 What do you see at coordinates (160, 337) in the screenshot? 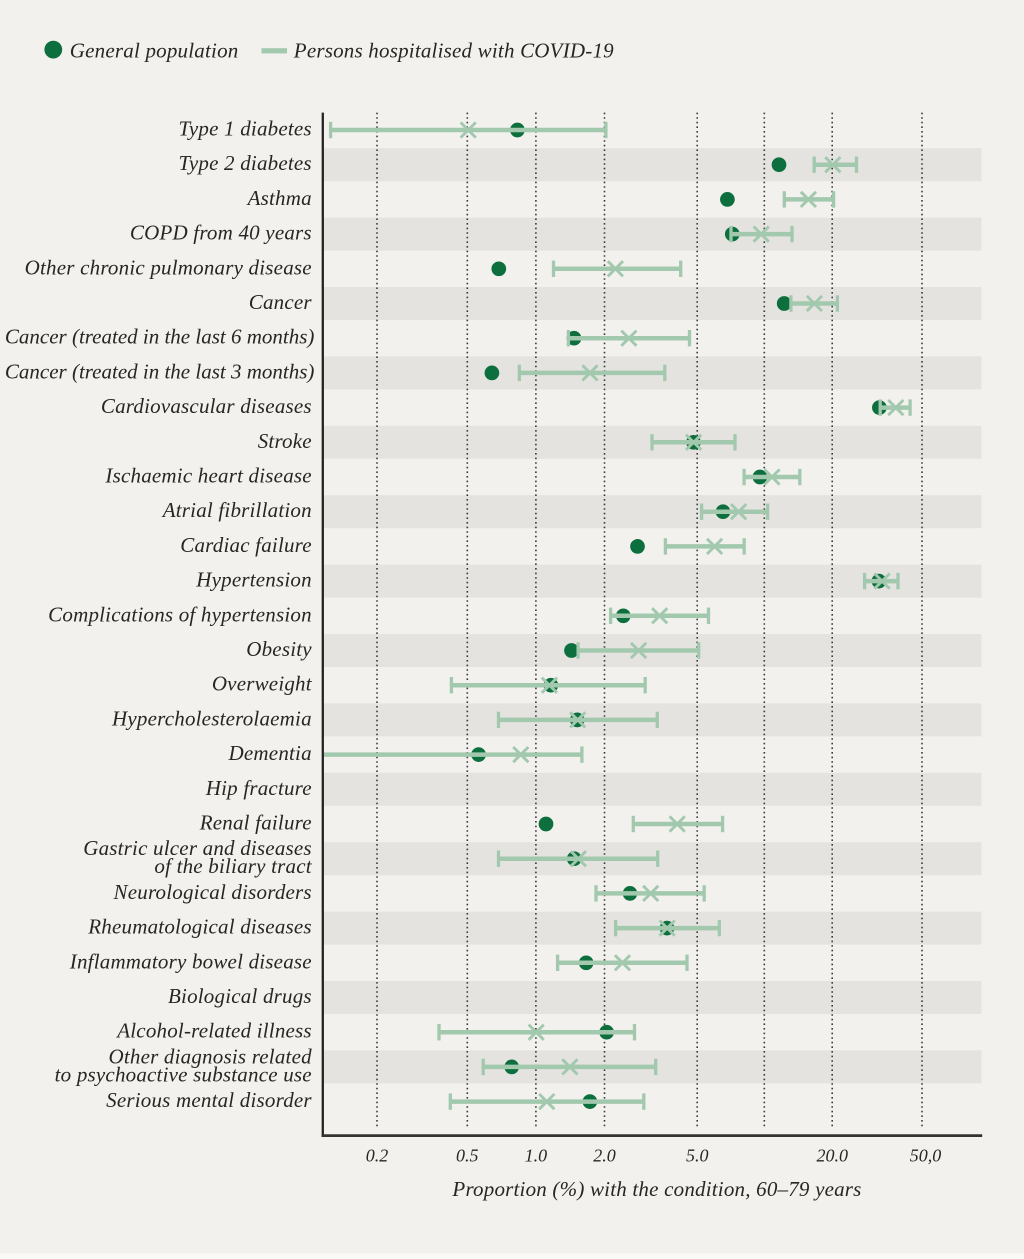
I see `svg-text:Cancer (treated in the last 6: Cancer (treated in the last 6 months)` at bounding box center [160, 337].